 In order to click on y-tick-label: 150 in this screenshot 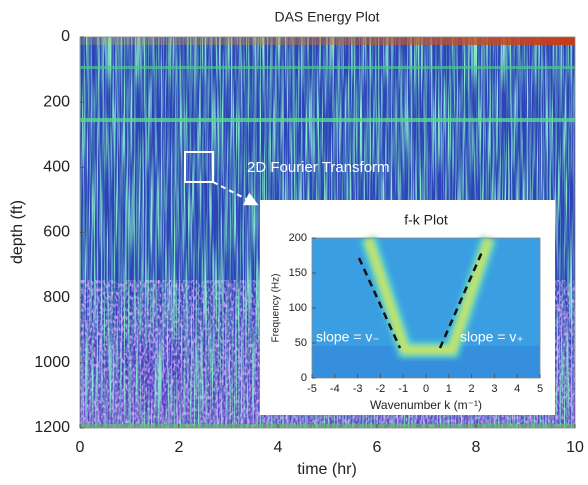, I will do `click(298, 273)`.